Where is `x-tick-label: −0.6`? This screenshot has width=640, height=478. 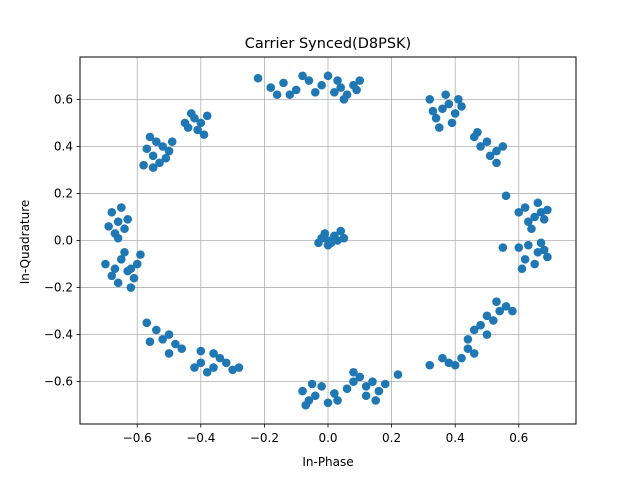
x-tick-label: −0.6 is located at coordinates (137, 438).